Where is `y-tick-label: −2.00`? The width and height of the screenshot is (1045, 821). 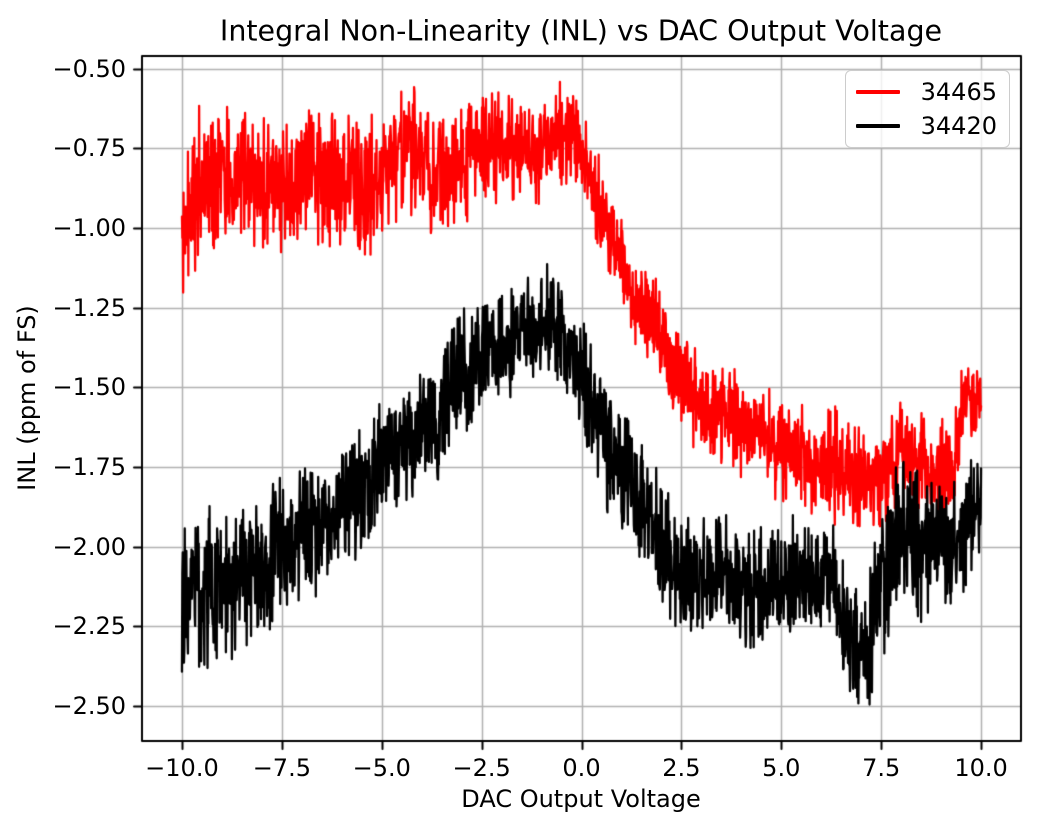 y-tick-label: −2.00 is located at coordinates (89, 546).